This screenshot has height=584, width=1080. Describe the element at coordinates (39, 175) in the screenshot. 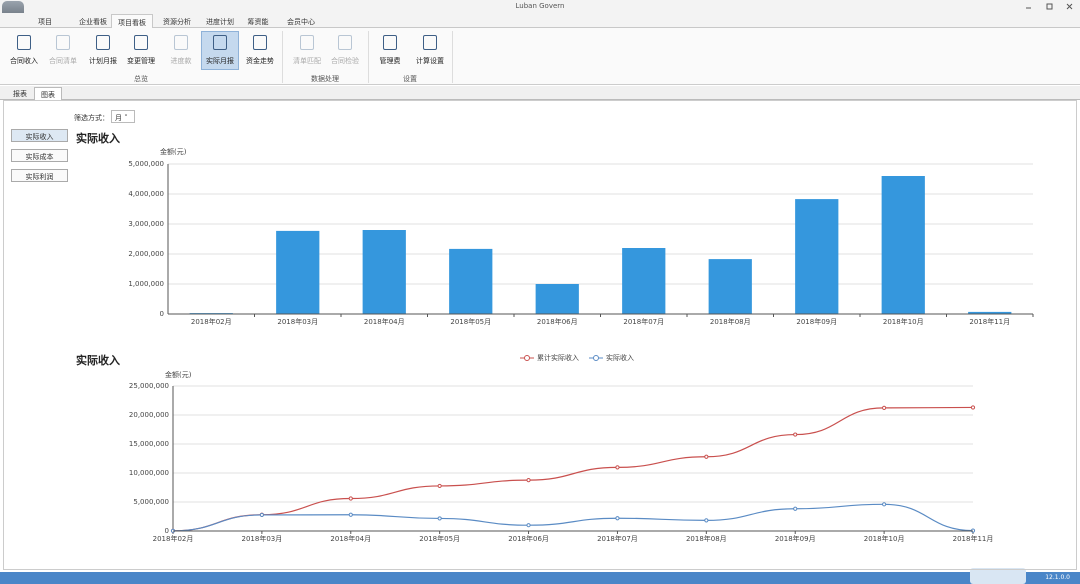

I see `side-button: 实际利润` at that location.